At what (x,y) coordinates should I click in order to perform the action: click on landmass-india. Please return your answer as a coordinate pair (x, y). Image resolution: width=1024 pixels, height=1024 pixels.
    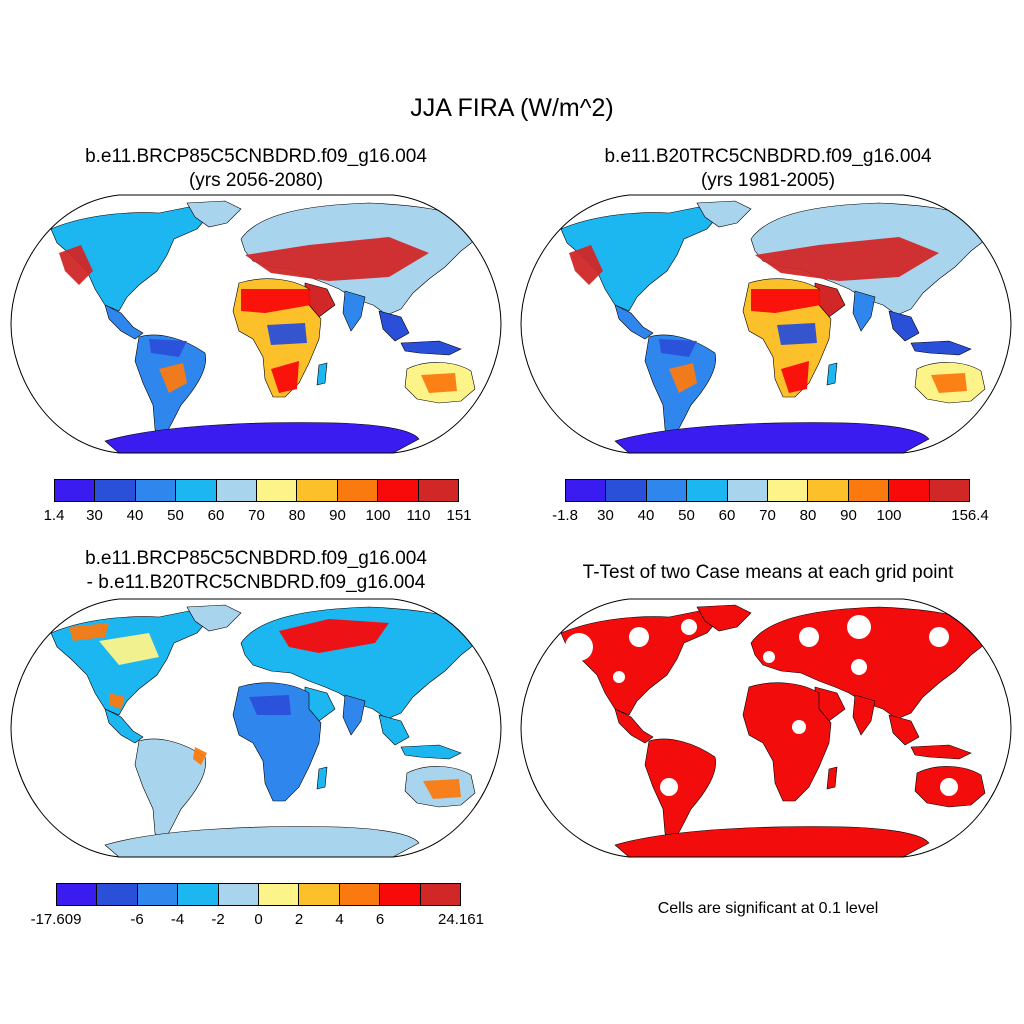
    Looking at the image, I should click on (354, 715).